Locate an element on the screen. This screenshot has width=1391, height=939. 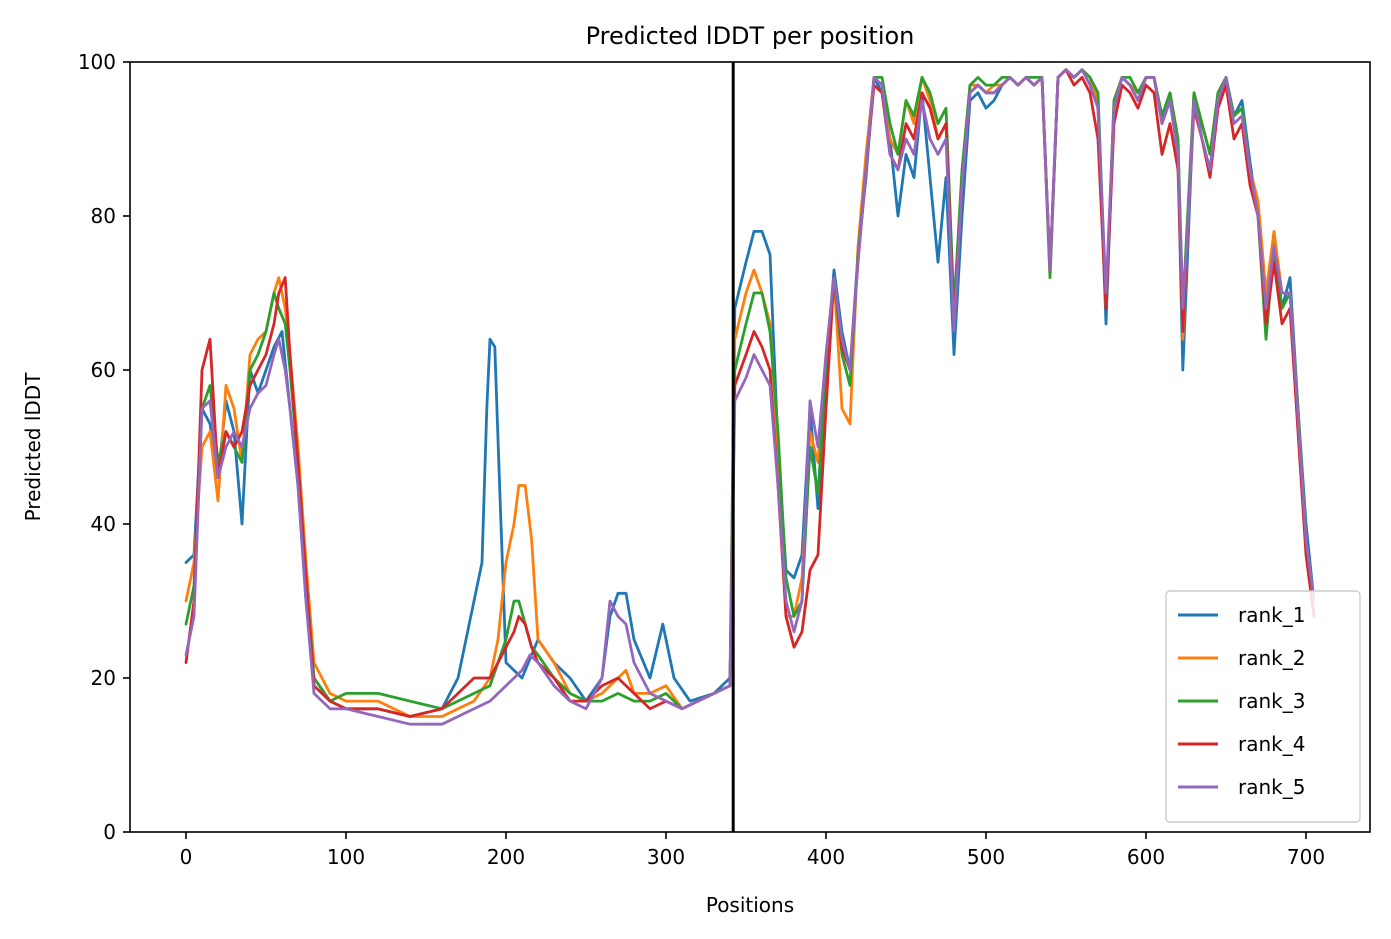
y-tick-label: 80 is located at coordinates (103, 216).